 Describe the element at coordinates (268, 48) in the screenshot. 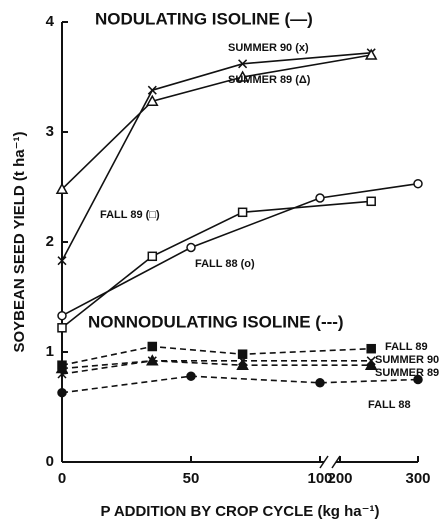

I see `series-label: SUMMER 90 (x)` at that location.